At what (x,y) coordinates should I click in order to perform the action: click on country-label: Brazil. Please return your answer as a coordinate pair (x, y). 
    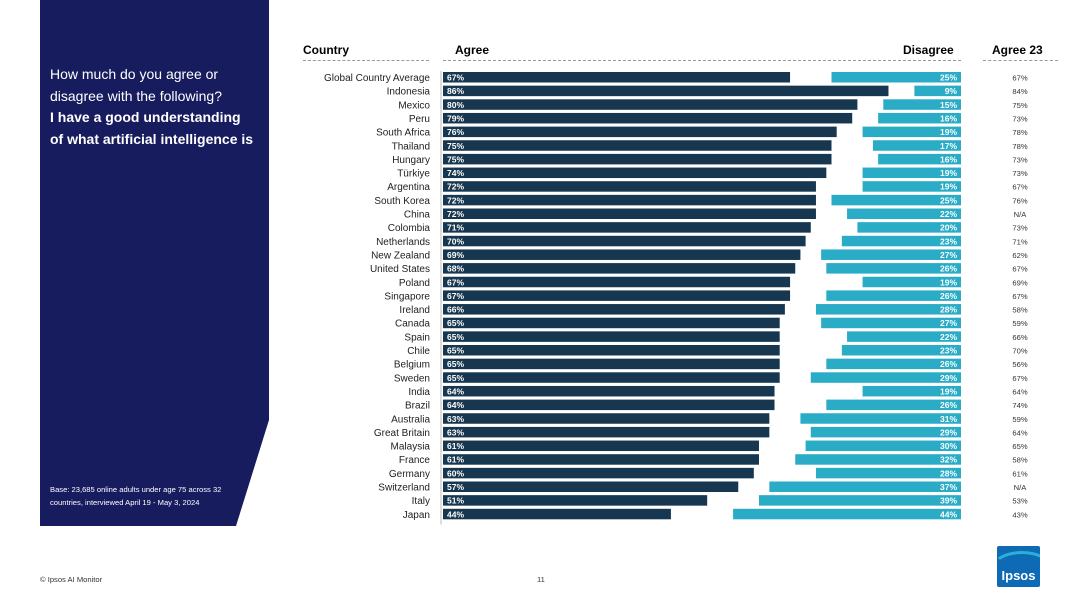
    Looking at the image, I should click on (417, 406).